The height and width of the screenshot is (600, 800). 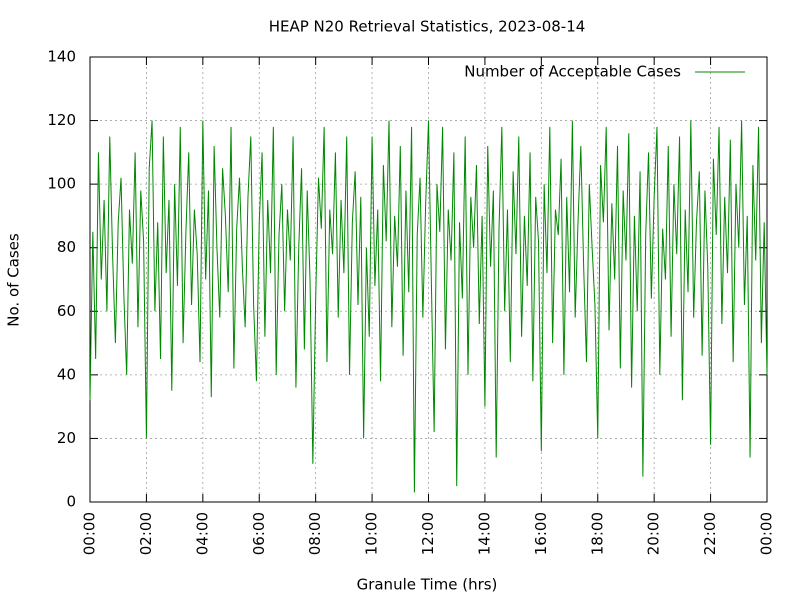 I want to click on x-tick-label: 22:00, so click(x=710, y=533).